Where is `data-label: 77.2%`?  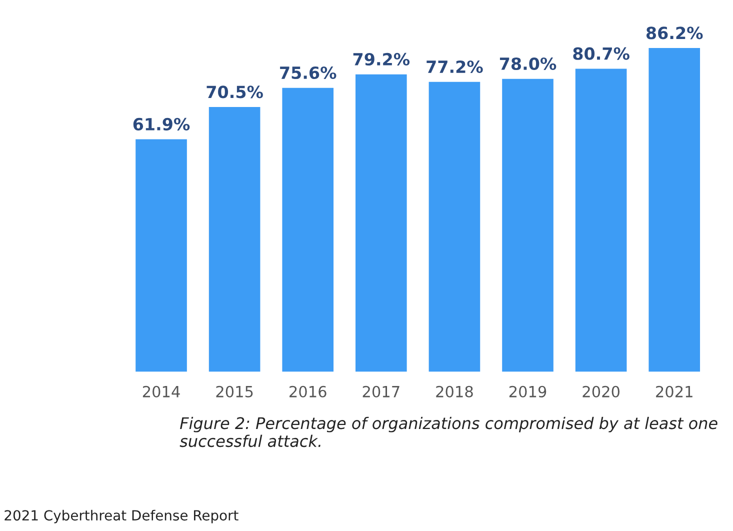
data-label: 77.2% is located at coordinates (454, 67).